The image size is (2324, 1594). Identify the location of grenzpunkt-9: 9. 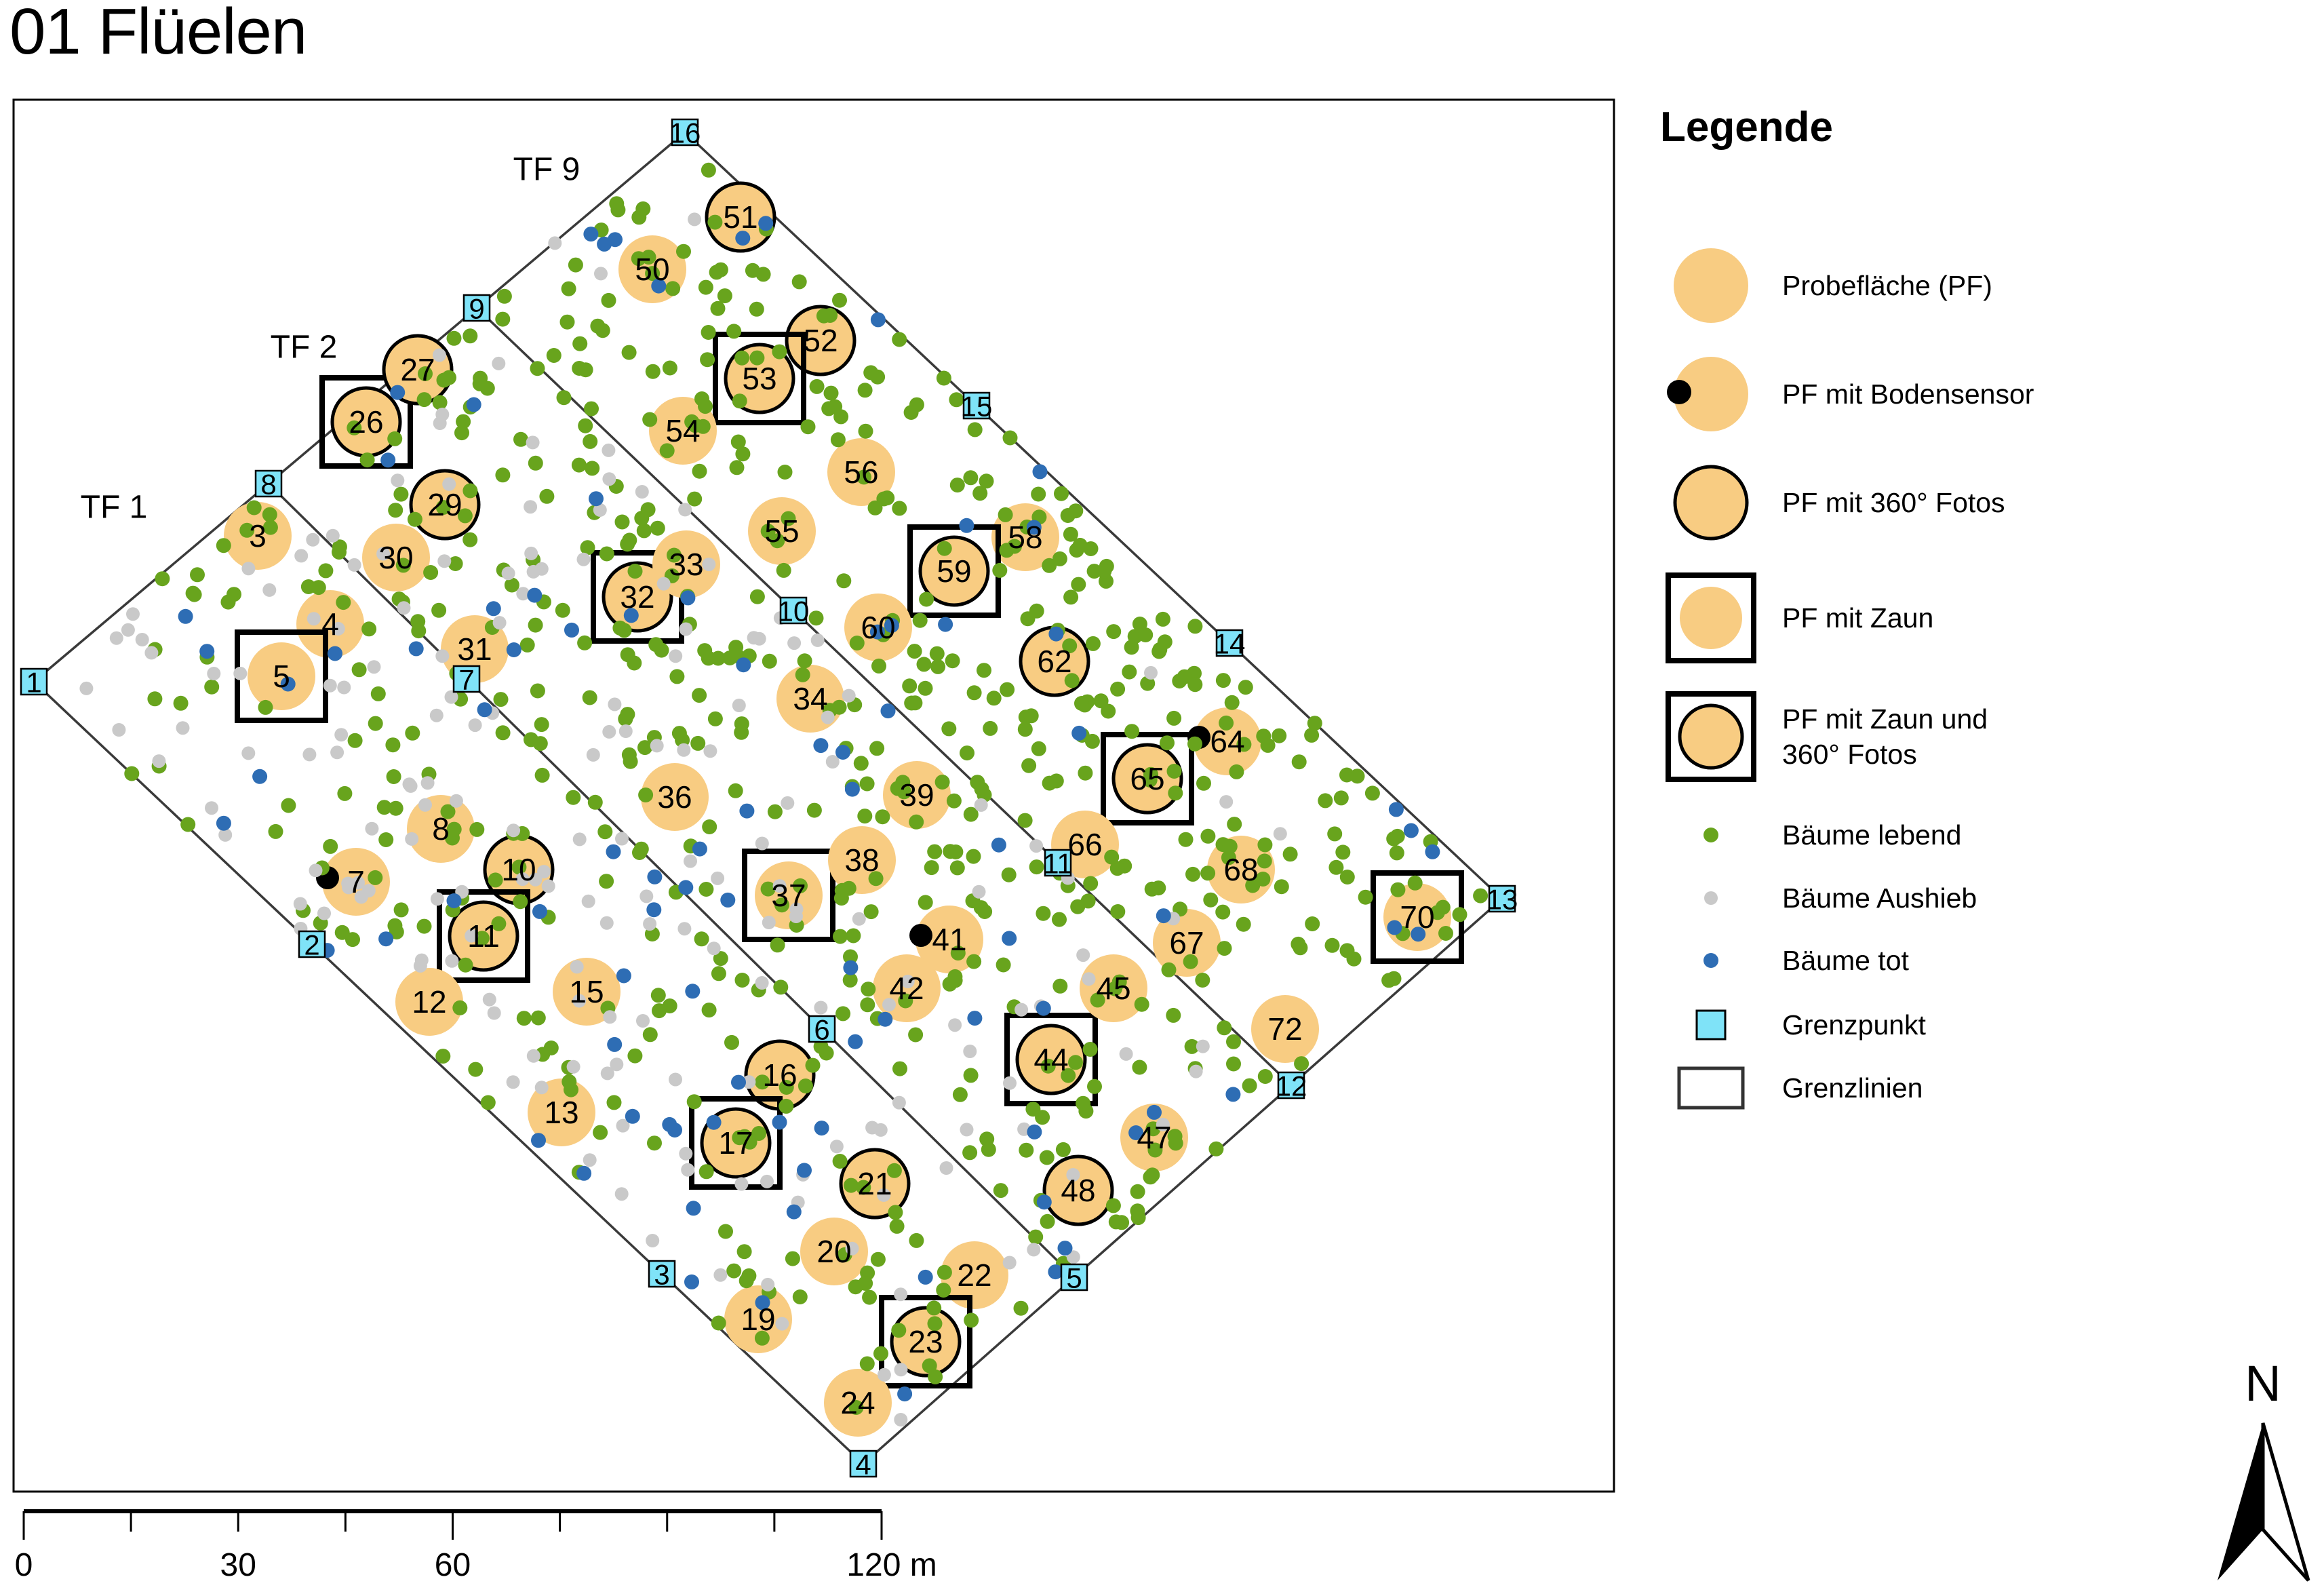
(476, 309).